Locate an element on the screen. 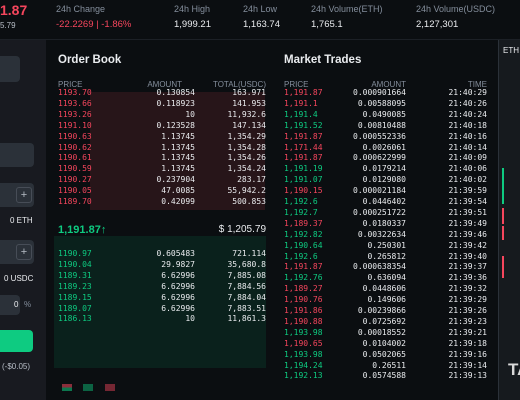 The width and height of the screenshot is (520, 400). ask-row: 1193.26 10 11,932.6 is located at coordinates (163, 115).